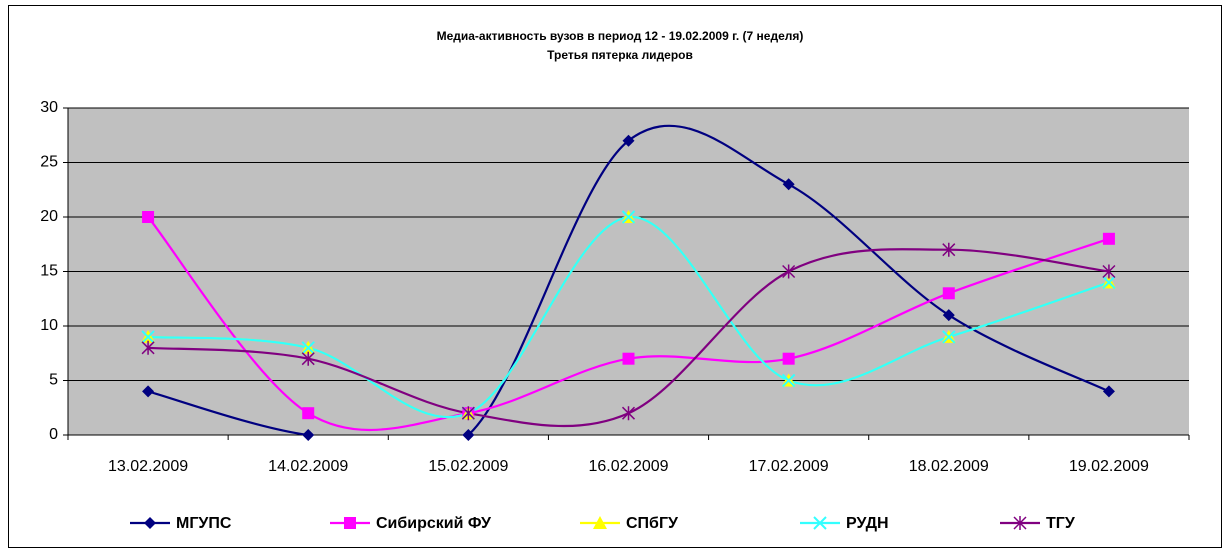 This screenshot has height=551, width=1229. What do you see at coordinates (867, 523) in the screenshot?
I see `legend-label: РУДН` at bounding box center [867, 523].